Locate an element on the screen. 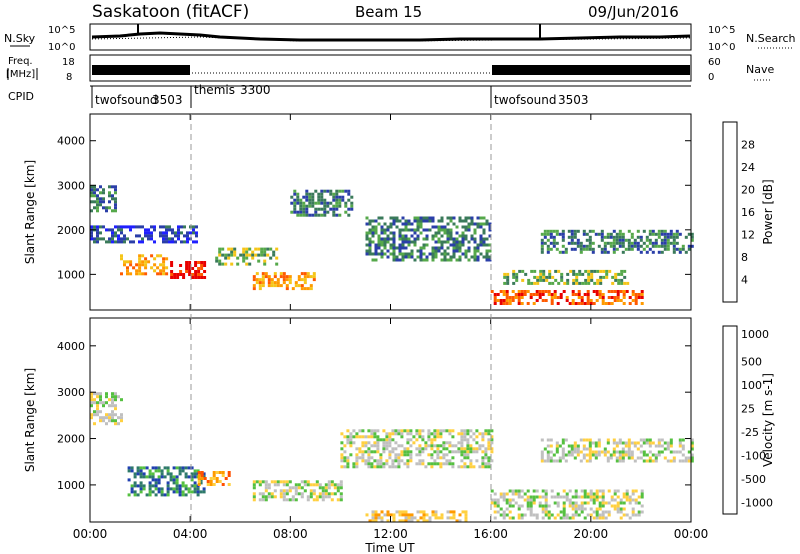 The height and width of the screenshot is (554, 800). noise-left-tick-bottom: 10^0 is located at coordinates (61, 47).